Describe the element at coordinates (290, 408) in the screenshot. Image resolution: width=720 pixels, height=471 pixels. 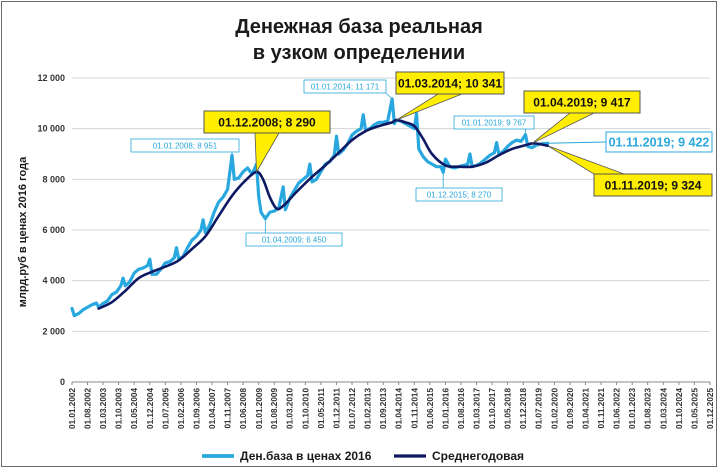
I see `x-tick-14: 01.03.2010` at that location.